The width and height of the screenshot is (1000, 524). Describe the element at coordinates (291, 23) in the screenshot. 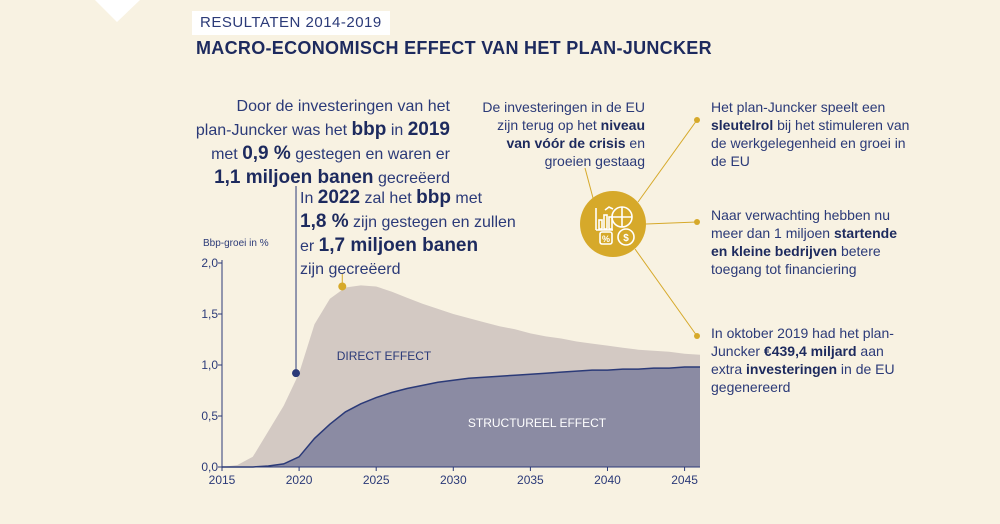

I see `kicker-label: RESULTATEN 2014-2019` at that location.